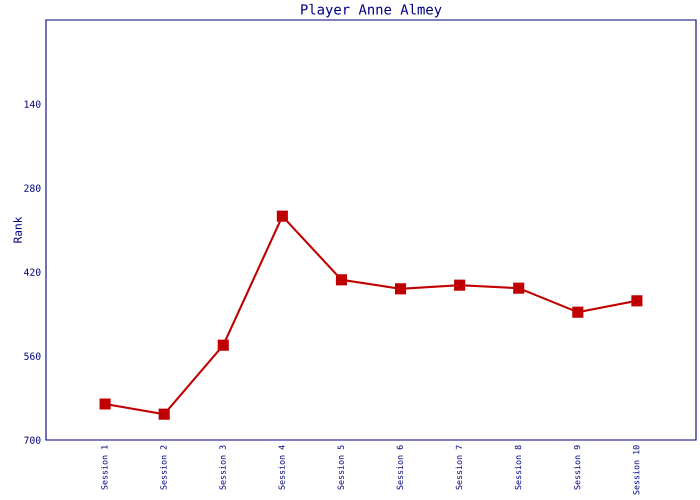 The width and height of the screenshot is (700, 500). What do you see at coordinates (518, 467) in the screenshot?
I see `x-tick-label: Session 8` at bounding box center [518, 467].